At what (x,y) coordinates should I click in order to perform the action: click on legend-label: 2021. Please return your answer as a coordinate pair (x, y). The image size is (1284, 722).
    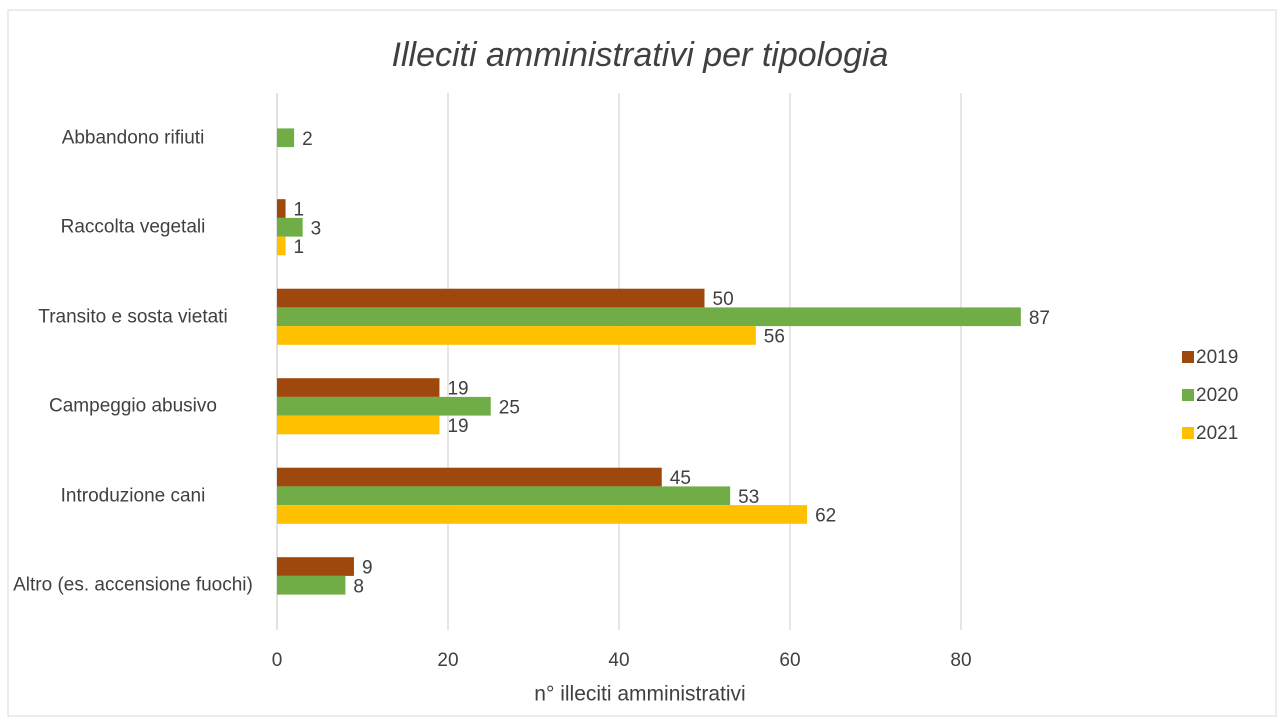
    Looking at the image, I should click on (1217, 433).